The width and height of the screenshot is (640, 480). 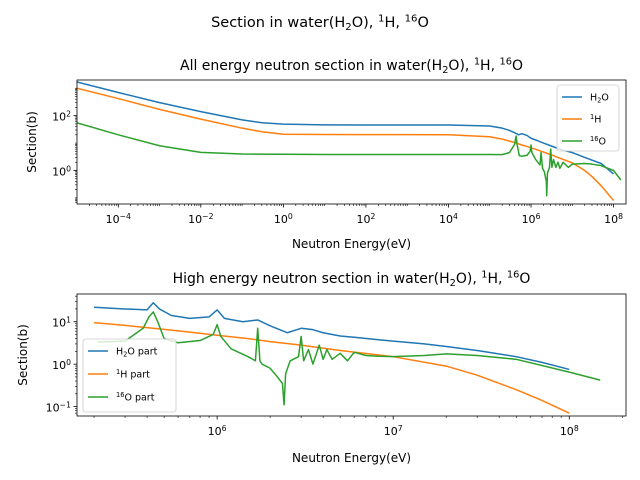 I want to click on chart2-title-part: H,, so click(x=496, y=279).